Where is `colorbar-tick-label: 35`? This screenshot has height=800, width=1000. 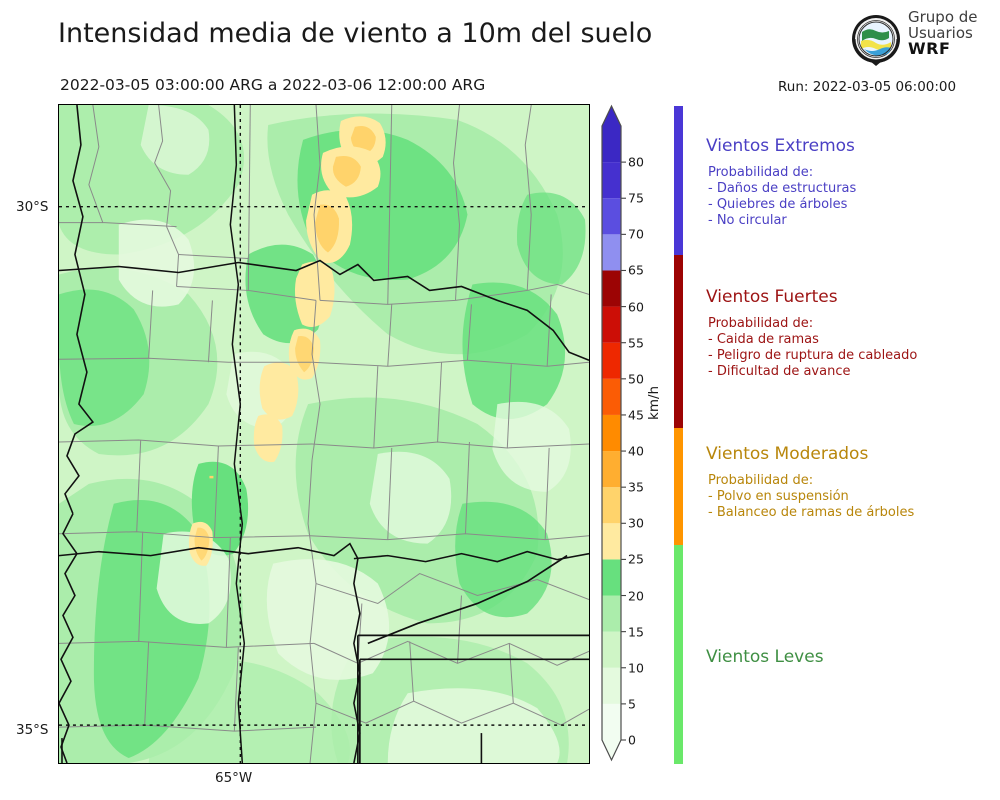 colorbar-tick-label: 35 is located at coordinates (636, 487).